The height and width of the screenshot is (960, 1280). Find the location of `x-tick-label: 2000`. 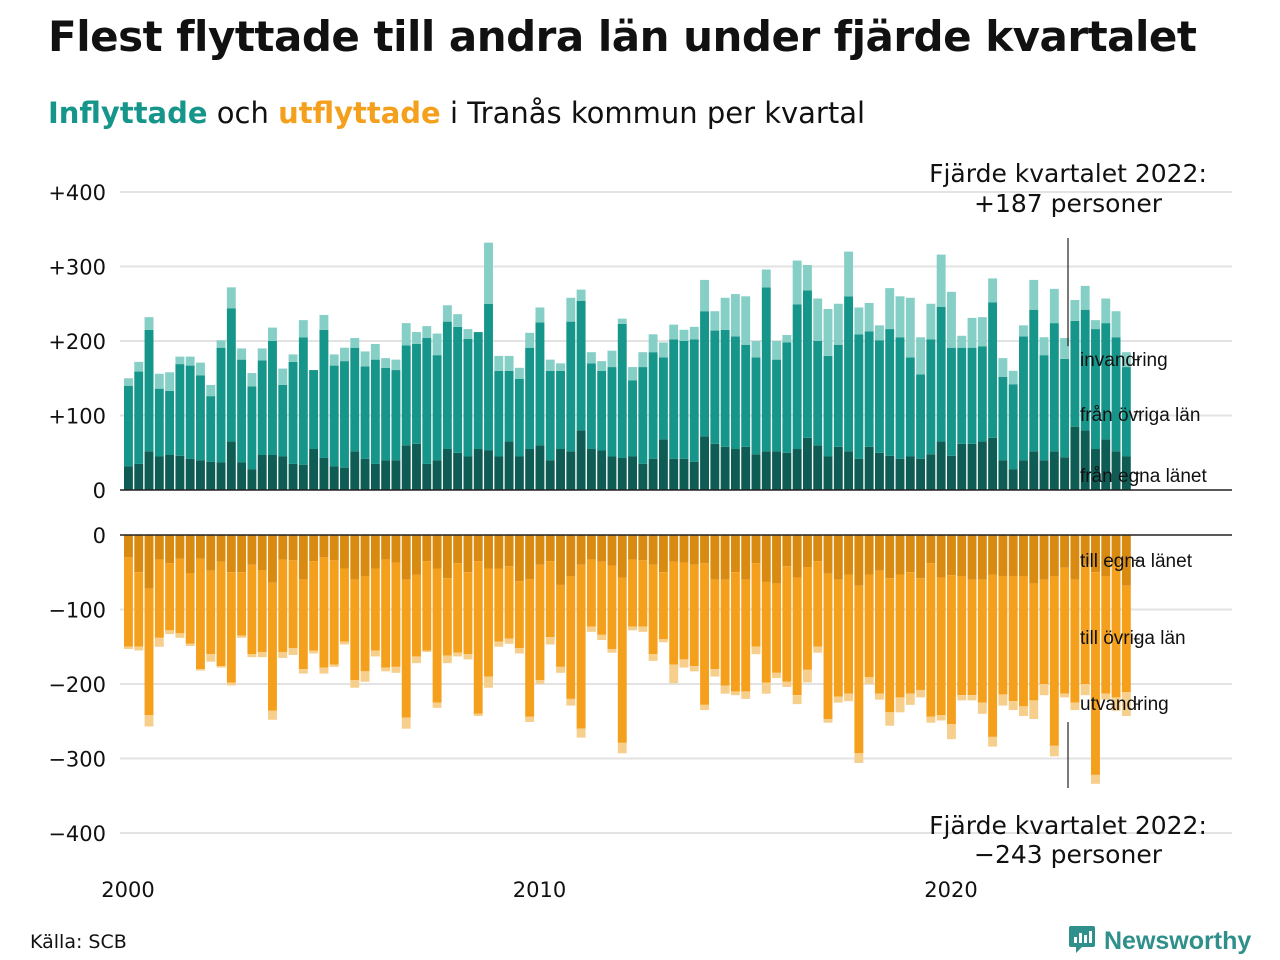

x-tick-label: 2000 is located at coordinates (127, 890).